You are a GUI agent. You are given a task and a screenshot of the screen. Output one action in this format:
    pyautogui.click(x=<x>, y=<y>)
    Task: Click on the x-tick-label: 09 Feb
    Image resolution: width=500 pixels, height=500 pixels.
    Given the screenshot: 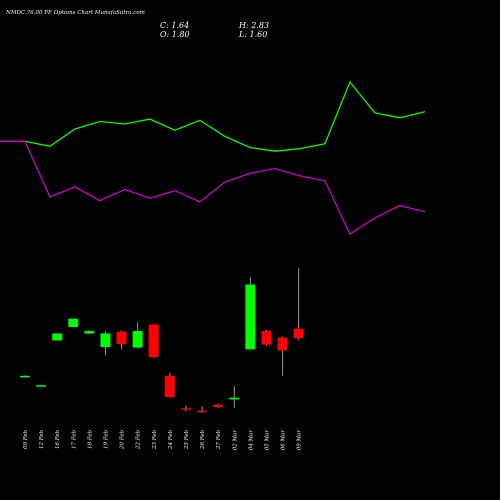 What is the action you would take?
    pyautogui.click(x=26, y=440)
    